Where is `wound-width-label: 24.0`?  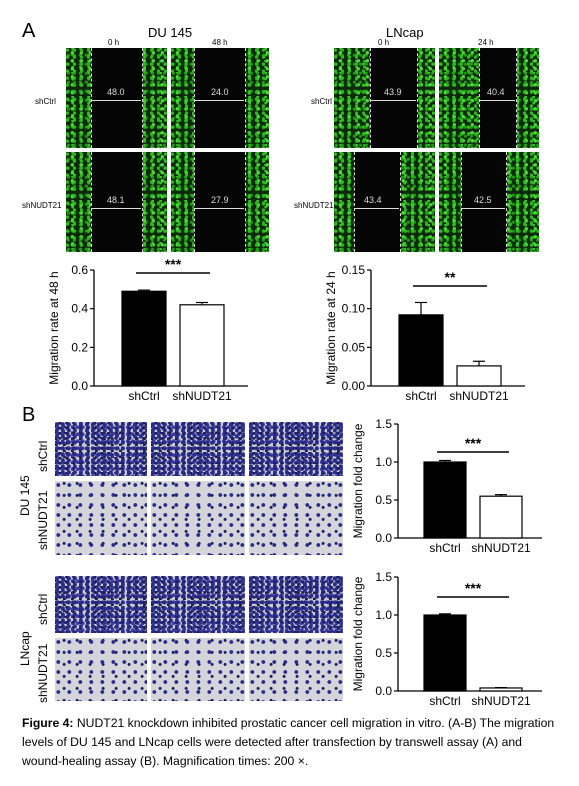 wound-width-label: 24.0 is located at coordinates (220, 92).